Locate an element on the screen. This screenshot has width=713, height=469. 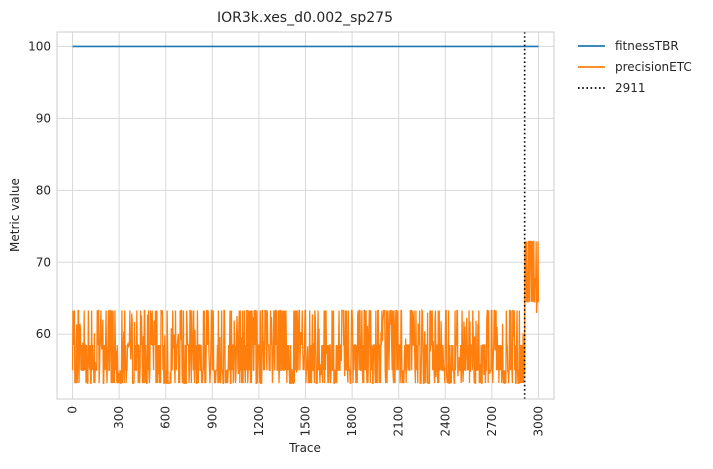
x-tick-label: 2100 is located at coordinates (399, 421).